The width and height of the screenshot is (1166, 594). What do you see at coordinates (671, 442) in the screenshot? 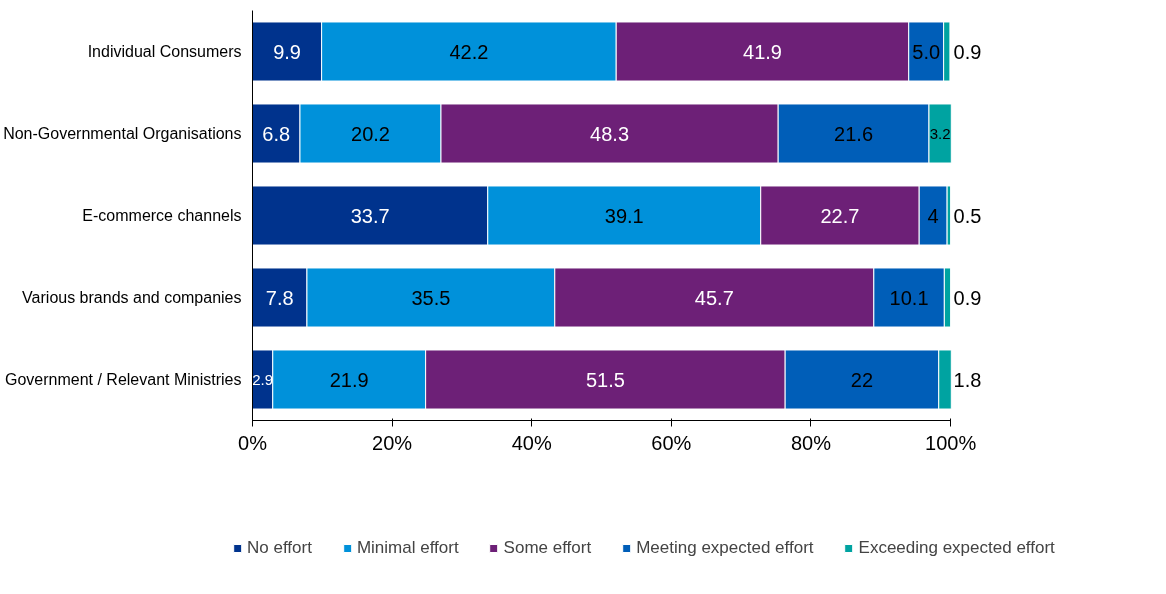
I see `x-tick-label: 60%` at bounding box center [671, 442].